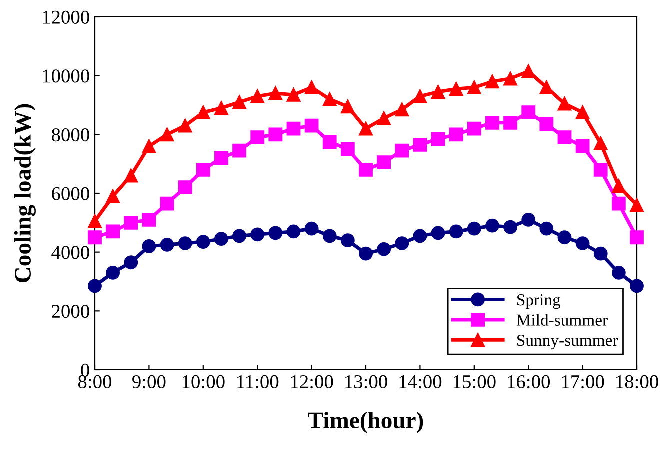 The image size is (662, 451). What do you see at coordinates (475, 382) in the screenshot?
I see `x-tick-label: 15:00` at bounding box center [475, 382].